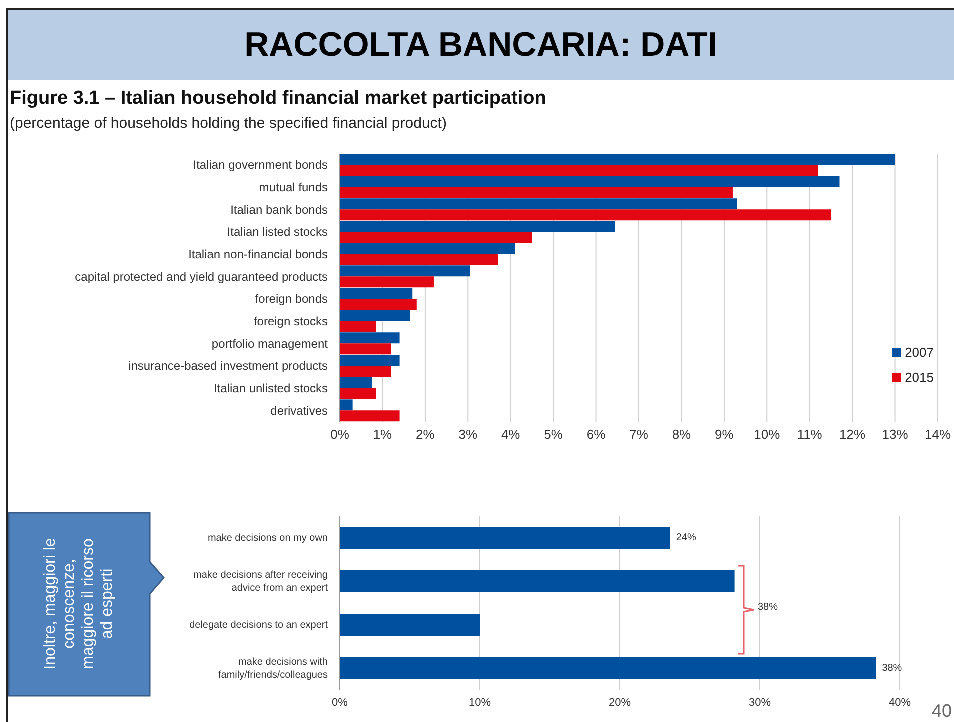  I want to click on annotation: 38%, so click(768, 607).